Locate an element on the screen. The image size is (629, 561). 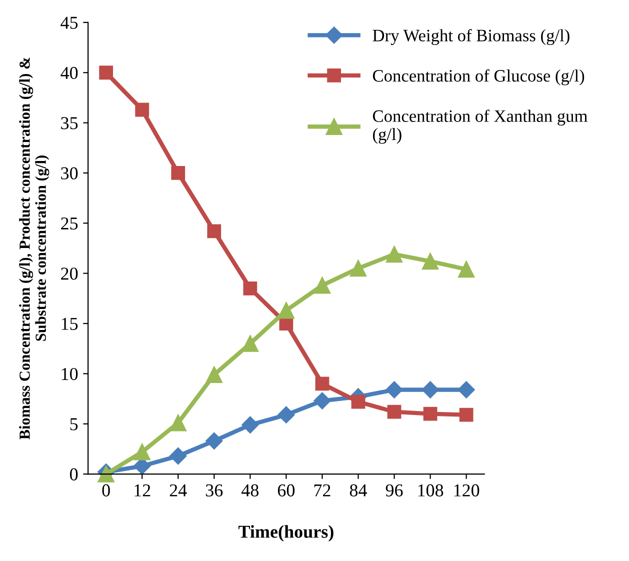
y-tick-label: 10 is located at coordinates (70, 374).